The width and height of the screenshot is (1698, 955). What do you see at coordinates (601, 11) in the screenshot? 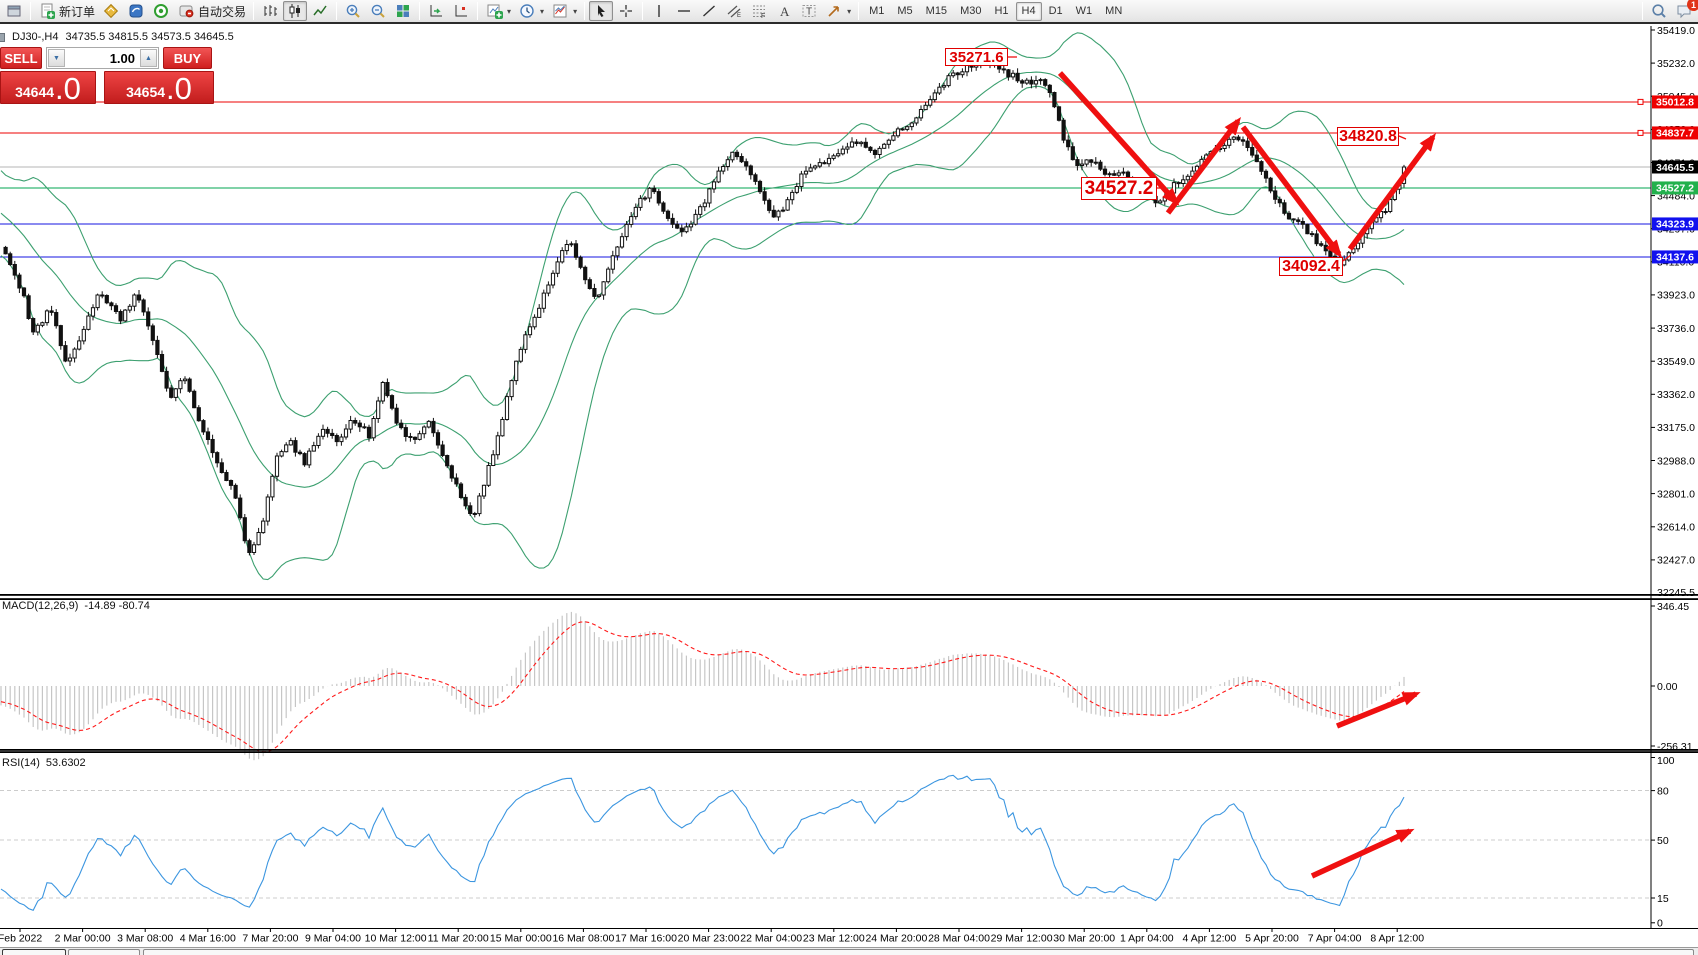
I see `cursor-icon` at bounding box center [601, 11].